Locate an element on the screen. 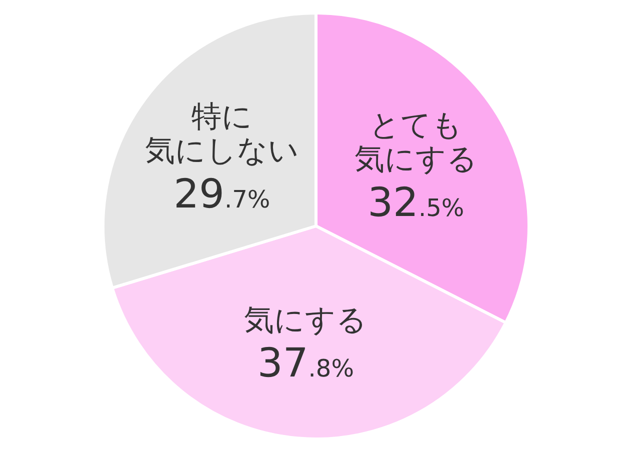 The height and width of the screenshot is (452, 640). slice-label: 特に気にしない is located at coordinates (221, 133).